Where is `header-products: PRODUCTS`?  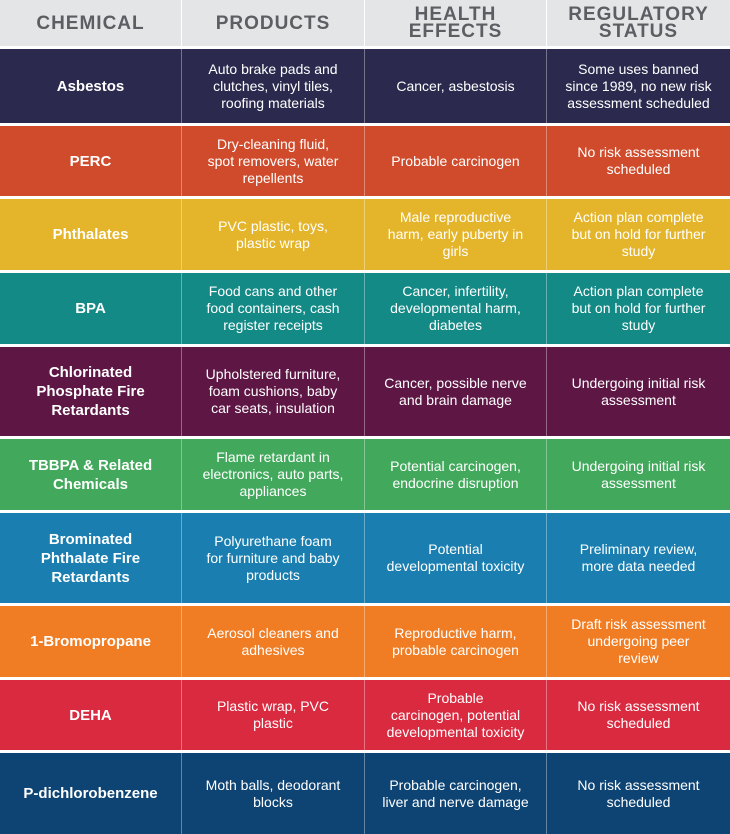
header-products: PRODUCTS is located at coordinates (273, 23).